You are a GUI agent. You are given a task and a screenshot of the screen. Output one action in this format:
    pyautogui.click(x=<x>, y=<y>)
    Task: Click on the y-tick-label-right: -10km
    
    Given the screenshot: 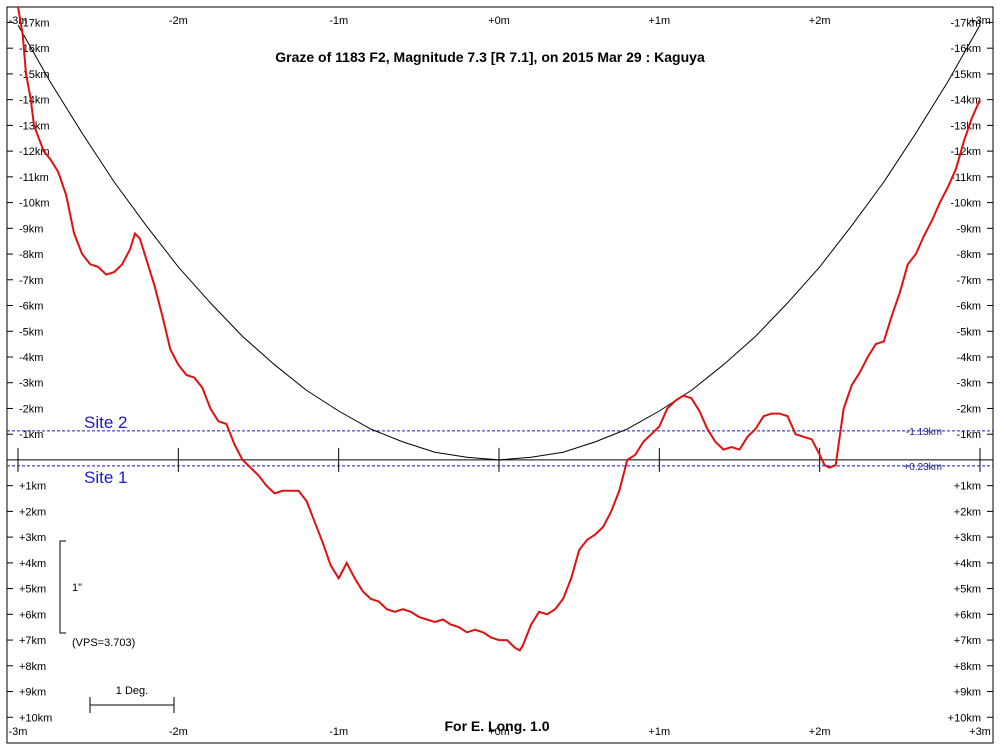 What is the action you would take?
    pyautogui.click(x=965, y=204)
    